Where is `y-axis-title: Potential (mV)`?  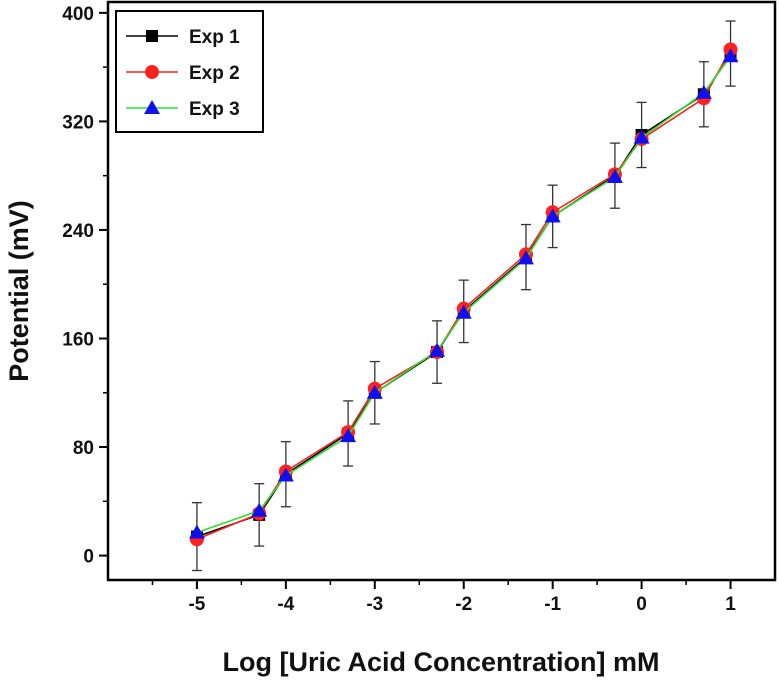 y-axis-title: Potential (mV) is located at coordinates (19, 291).